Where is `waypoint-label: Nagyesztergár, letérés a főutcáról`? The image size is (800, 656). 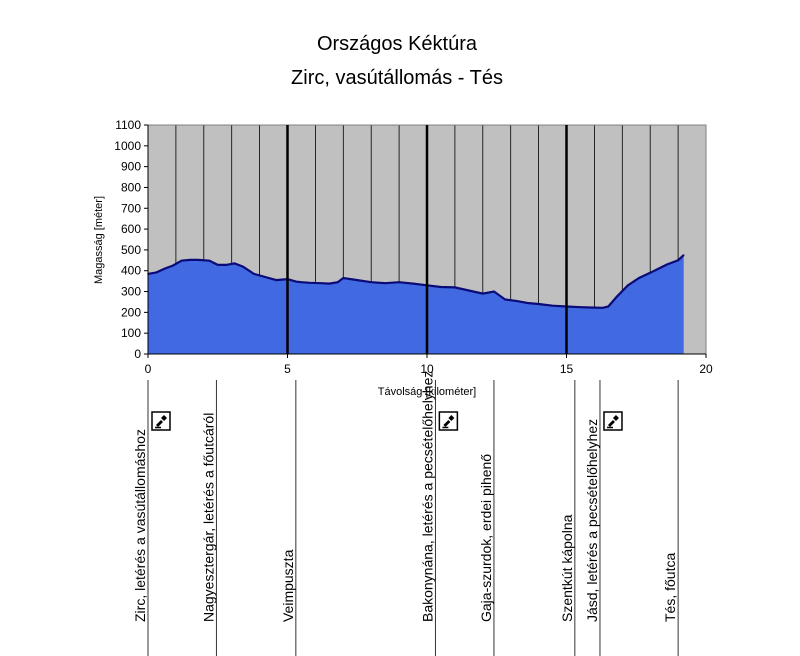 waypoint-label: Nagyesztergár, letérés a főutcáról is located at coordinates (208, 517).